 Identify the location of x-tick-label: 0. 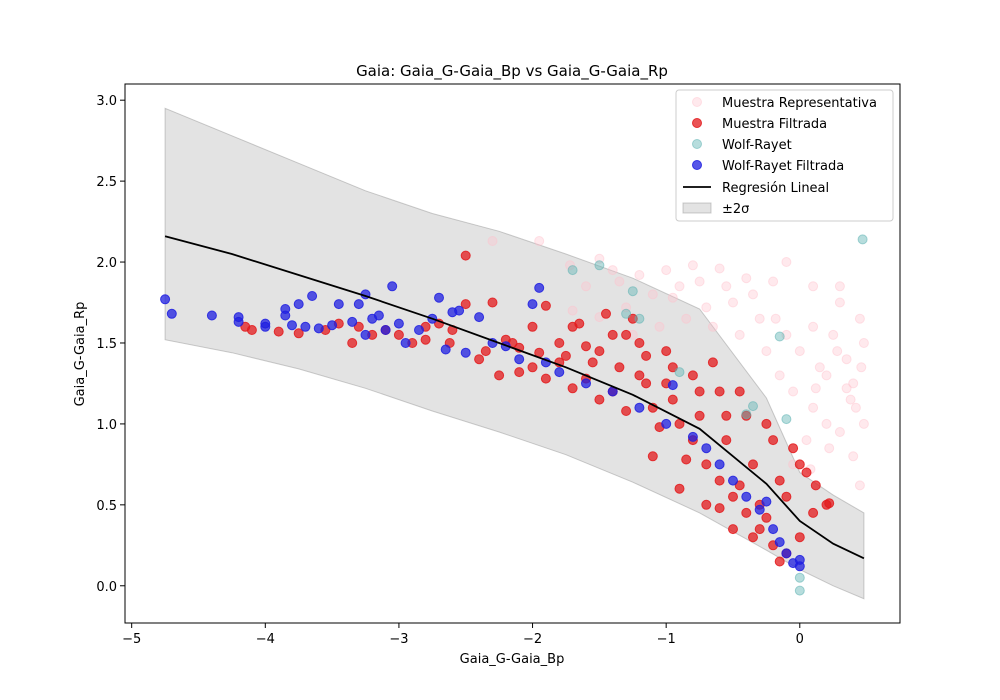
(800, 639).